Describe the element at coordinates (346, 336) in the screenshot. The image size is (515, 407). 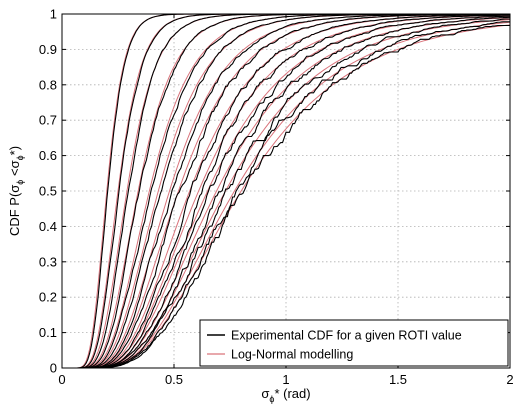
I see `legend-label-experimental: Experimental CDF for a given ROTI value` at that location.